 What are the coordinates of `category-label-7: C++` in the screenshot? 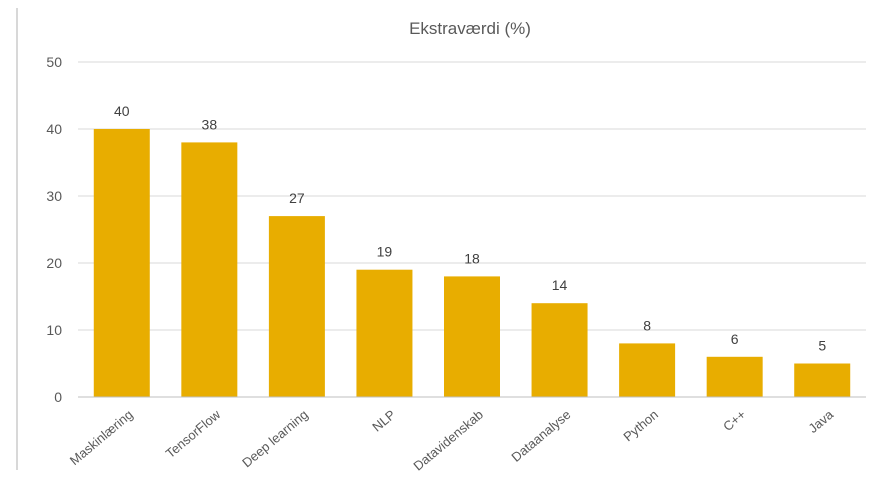 It's located at (734, 420).